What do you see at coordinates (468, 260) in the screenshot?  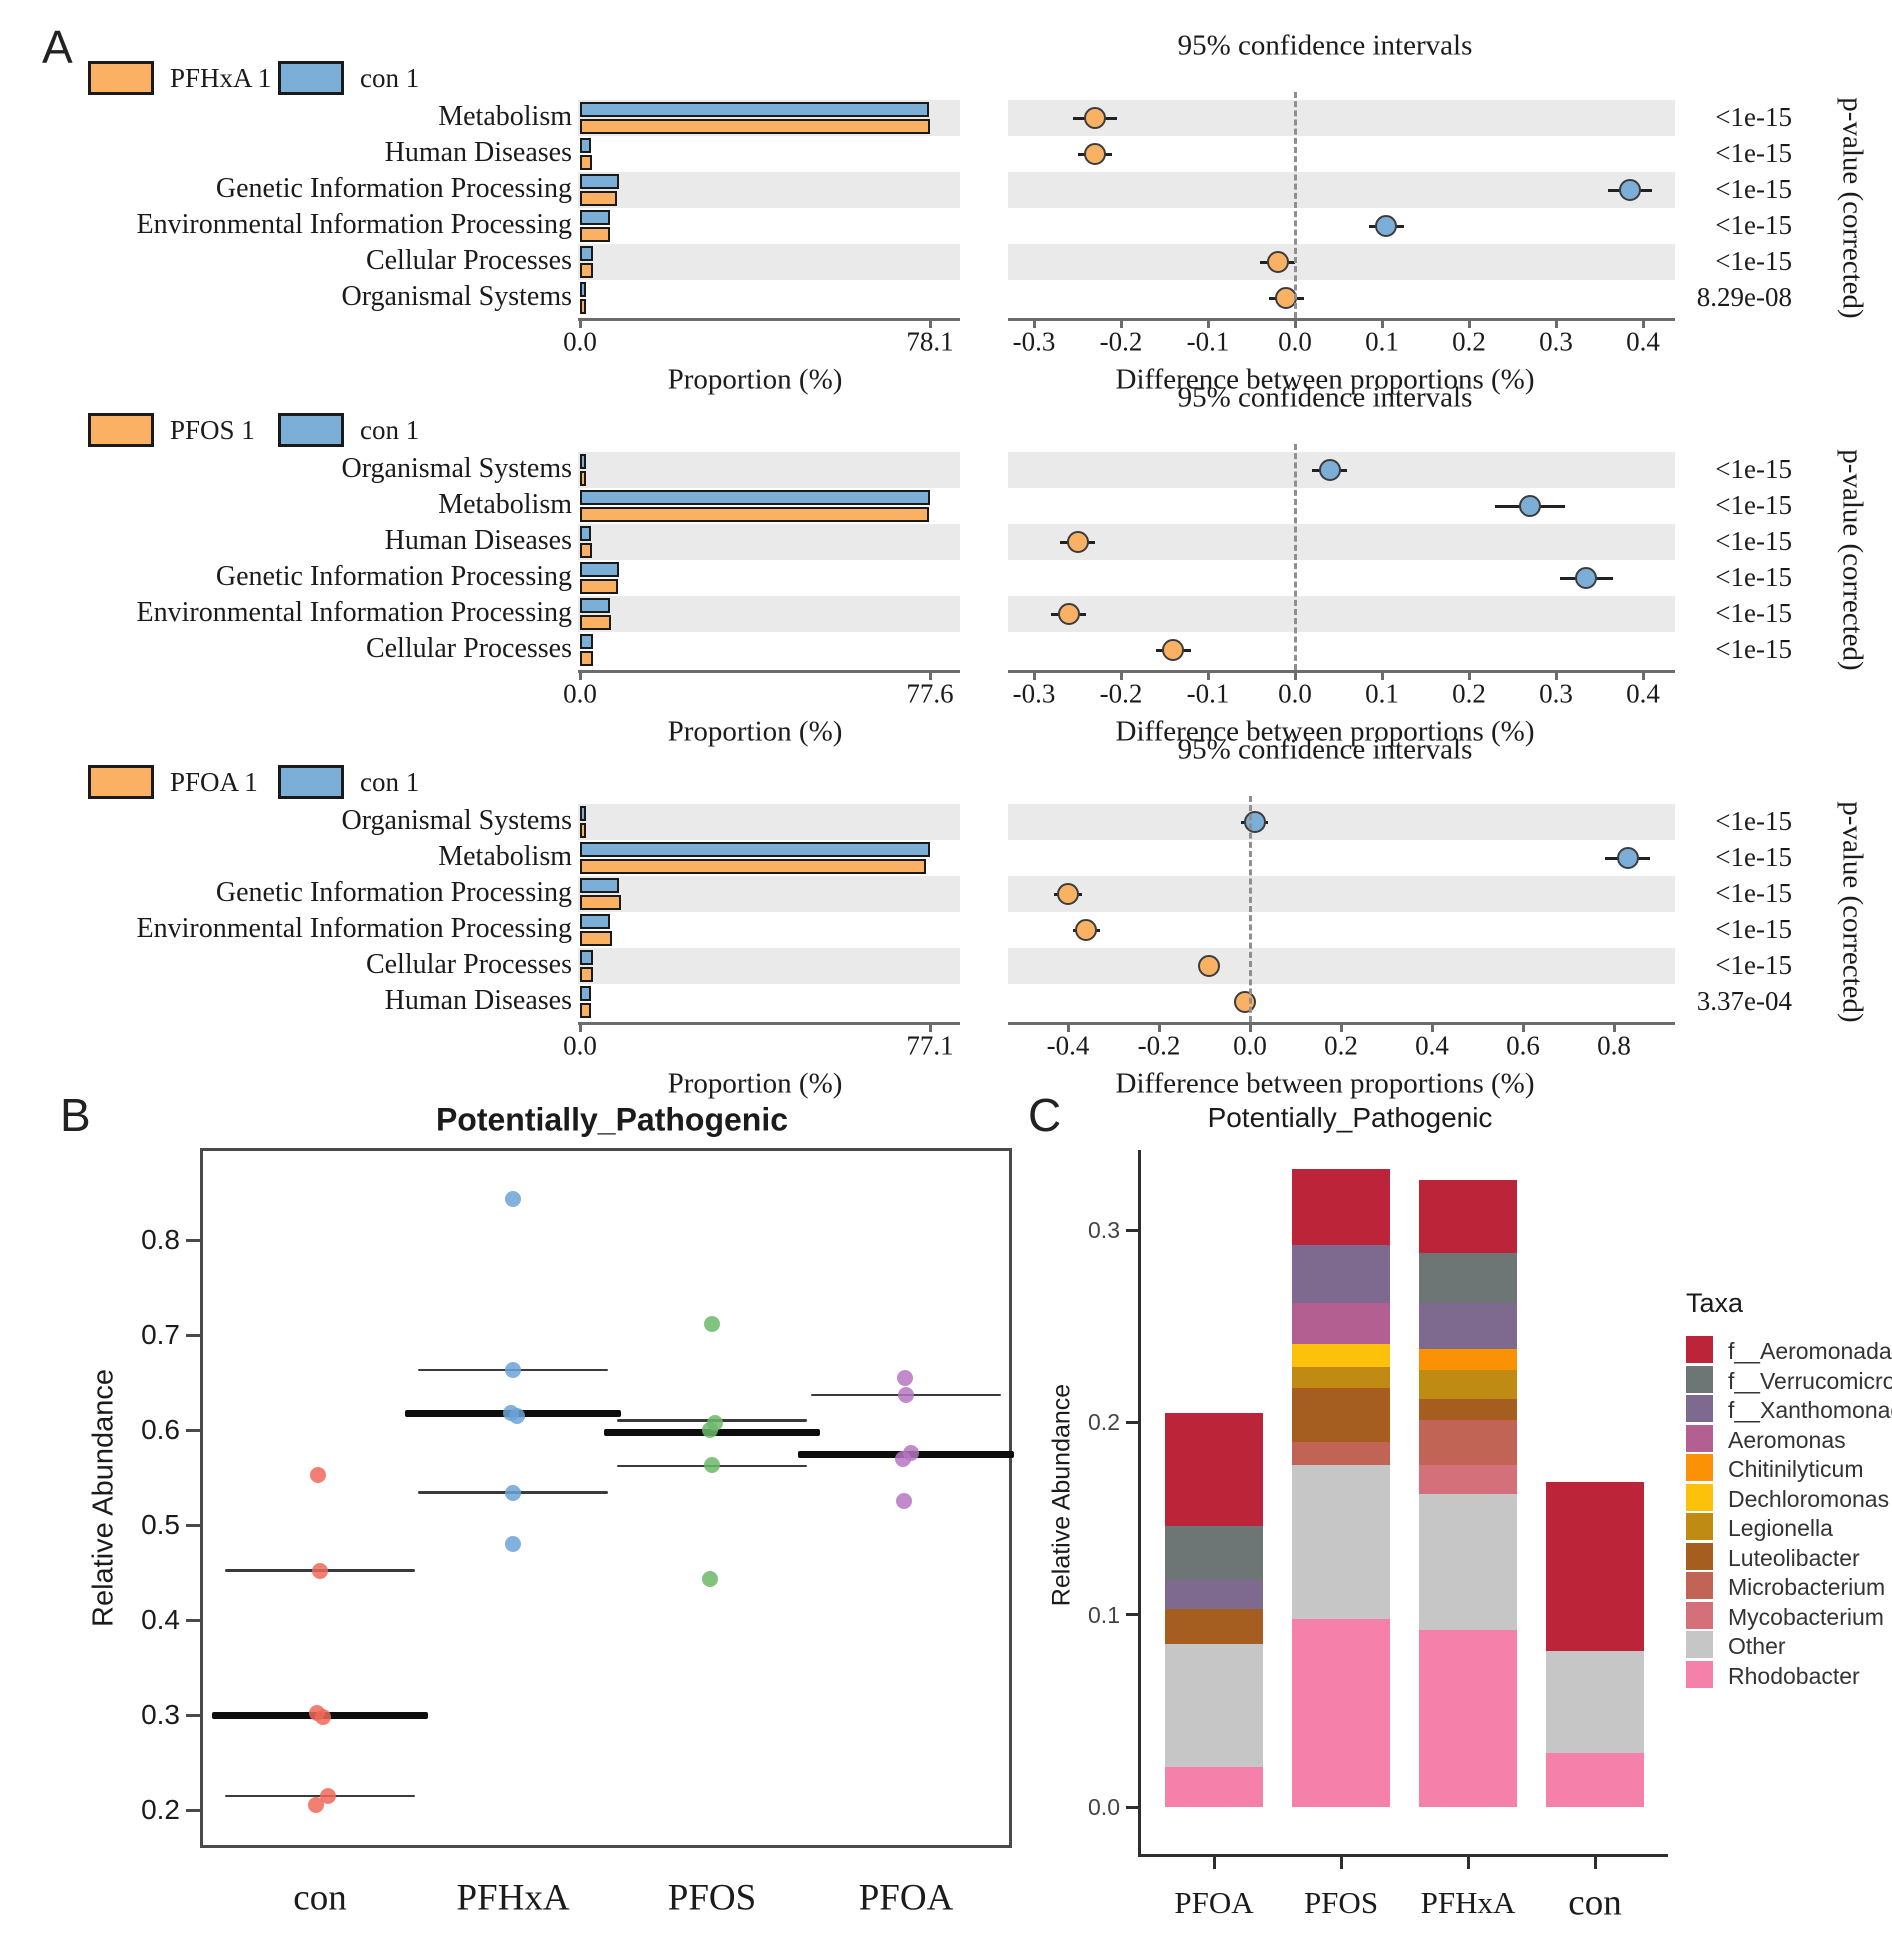 I see `category-label: Cellular Processes` at bounding box center [468, 260].